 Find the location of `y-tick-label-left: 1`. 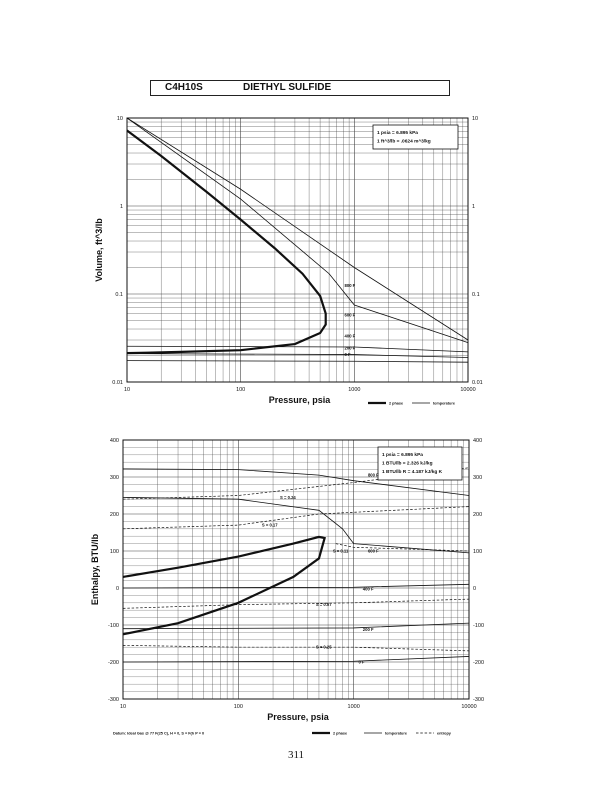

y-tick-label-left: 1 is located at coordinates (121, 207).